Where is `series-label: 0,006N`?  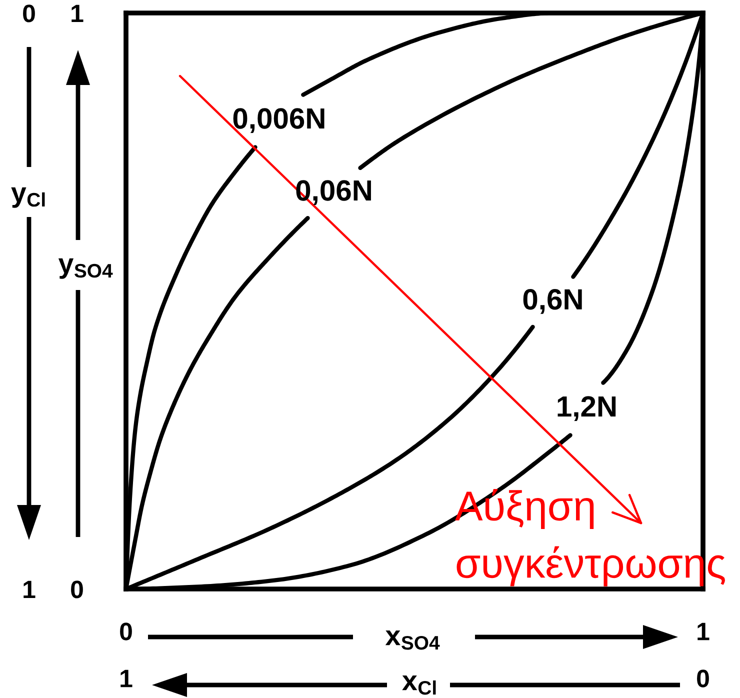
series-label: 0,006N is located at coordinates (278, 121).